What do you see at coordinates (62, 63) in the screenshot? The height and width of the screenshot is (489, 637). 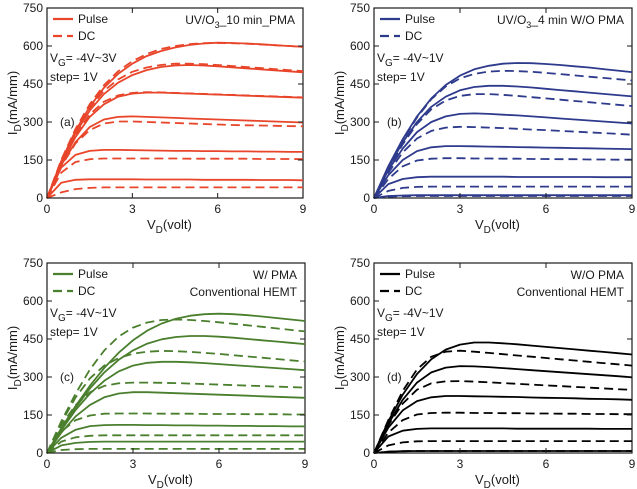 I see `gate-voltage-range-part-1: G` at bounding box center [62, 63].